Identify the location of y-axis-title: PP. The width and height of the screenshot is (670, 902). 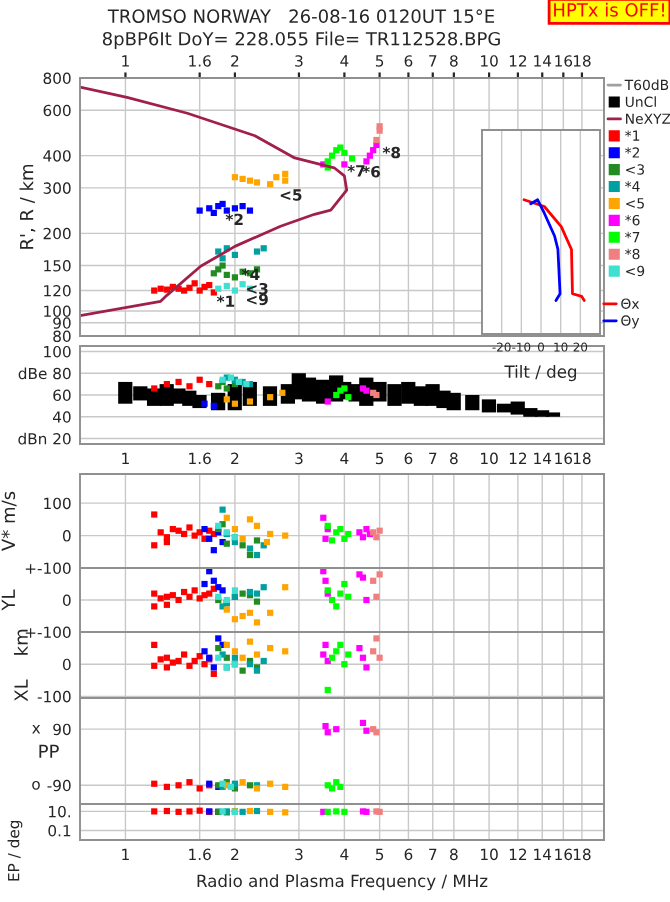
(49, 751).